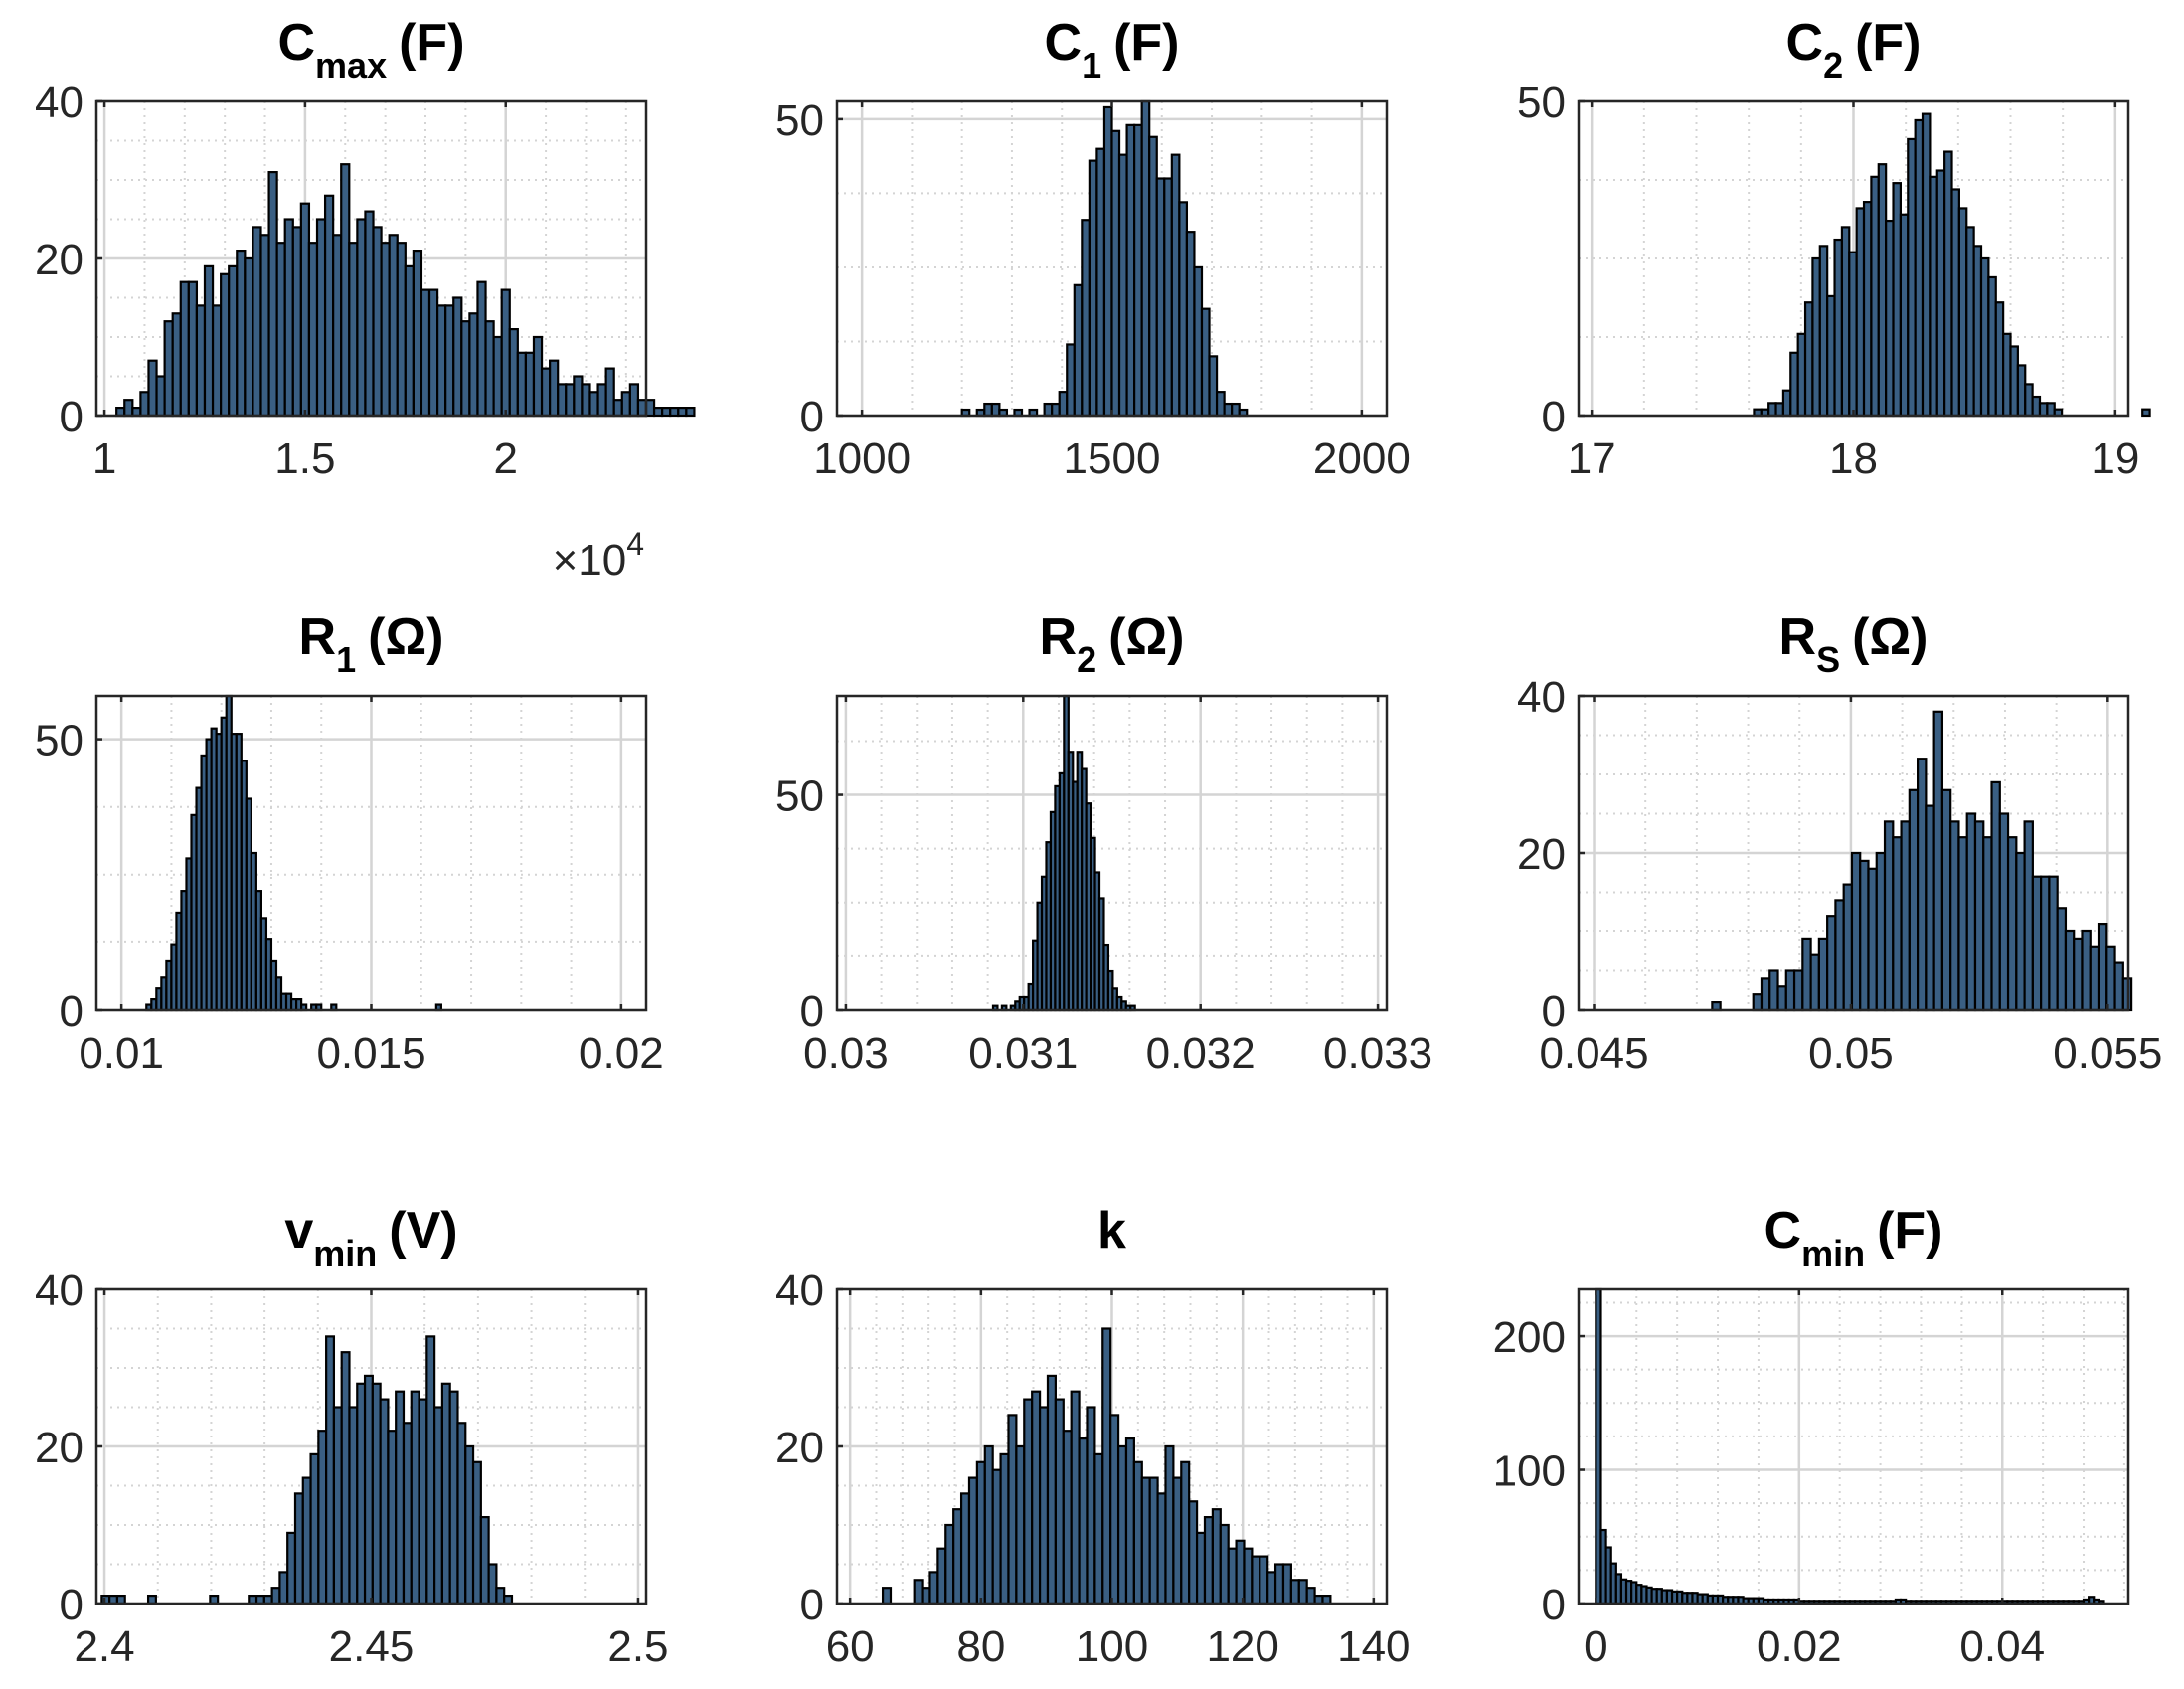 The height and width of the screenshot is (1689, 2184). Describe the element at coordinates (1146, 637) in the screenshot. I see `title-unit: (Ω)` at that location.